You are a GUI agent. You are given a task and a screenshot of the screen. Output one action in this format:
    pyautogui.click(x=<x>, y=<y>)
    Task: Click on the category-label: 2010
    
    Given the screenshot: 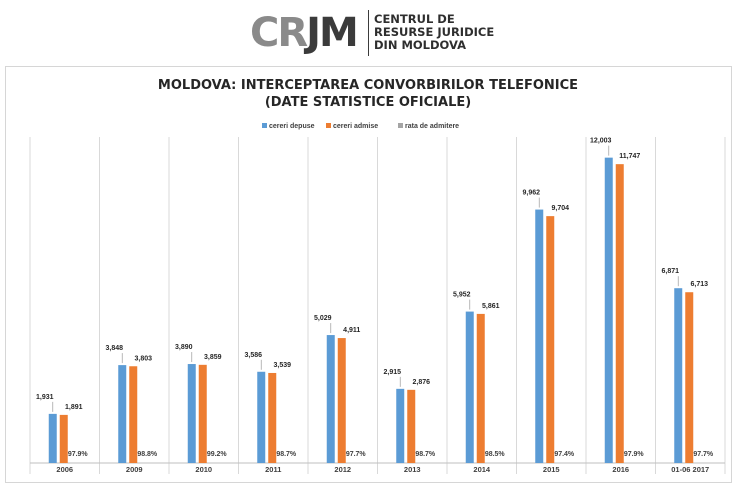 What is the action you would take?
    pyautogui.click(x=203, y=469)
    